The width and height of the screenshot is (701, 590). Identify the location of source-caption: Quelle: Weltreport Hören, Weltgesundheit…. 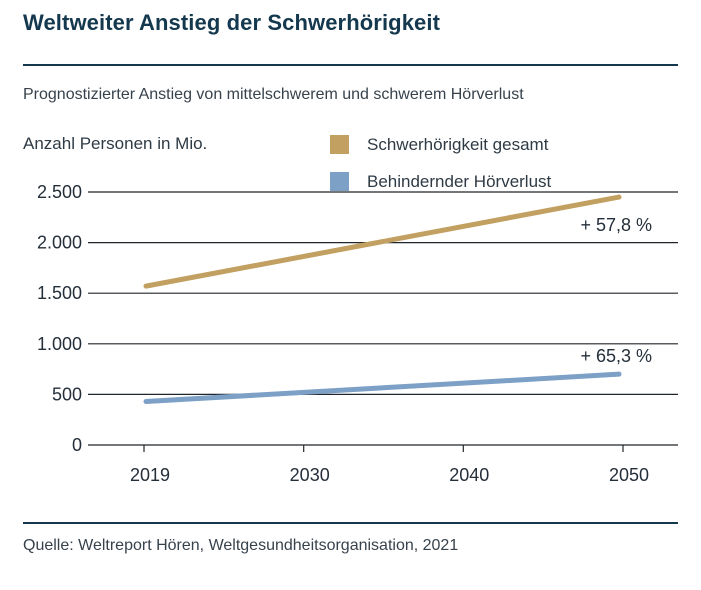
(241, 545).